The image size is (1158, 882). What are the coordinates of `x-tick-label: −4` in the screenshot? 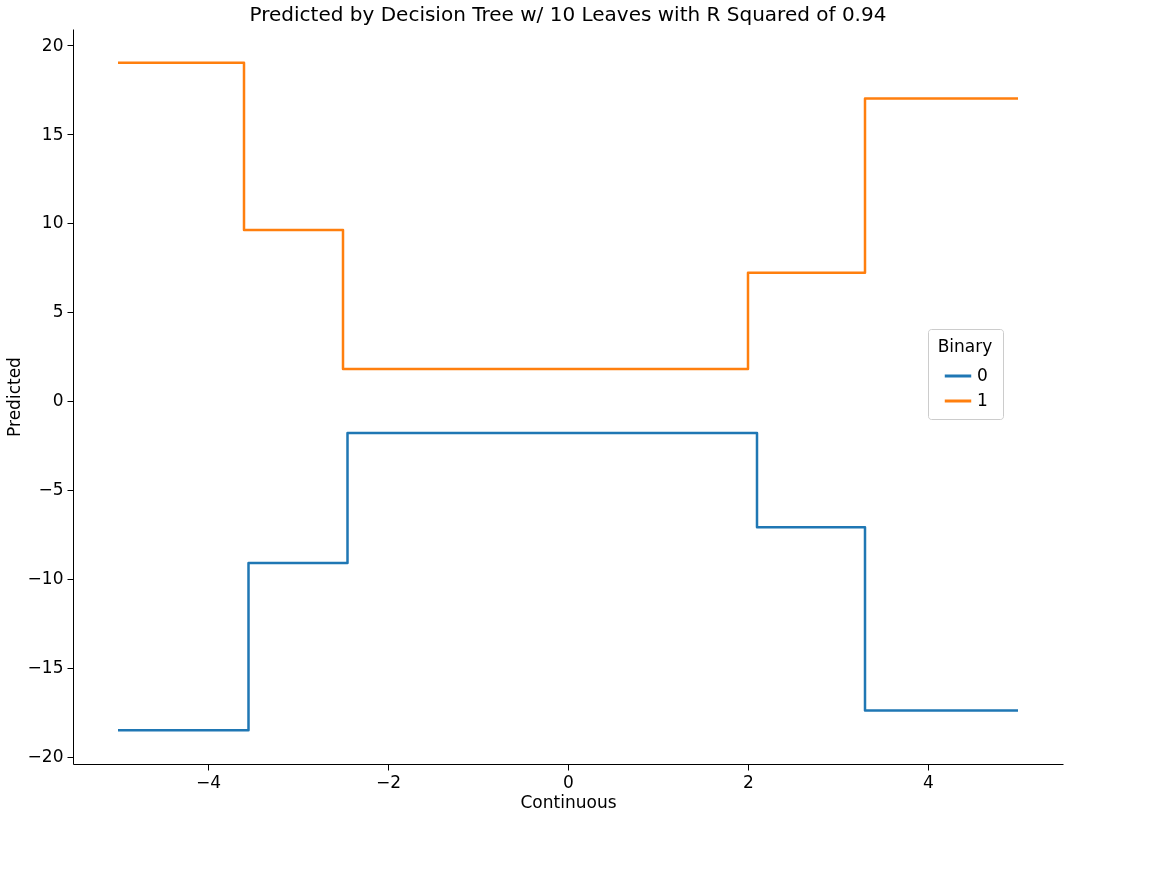 It's located at (208, 781).